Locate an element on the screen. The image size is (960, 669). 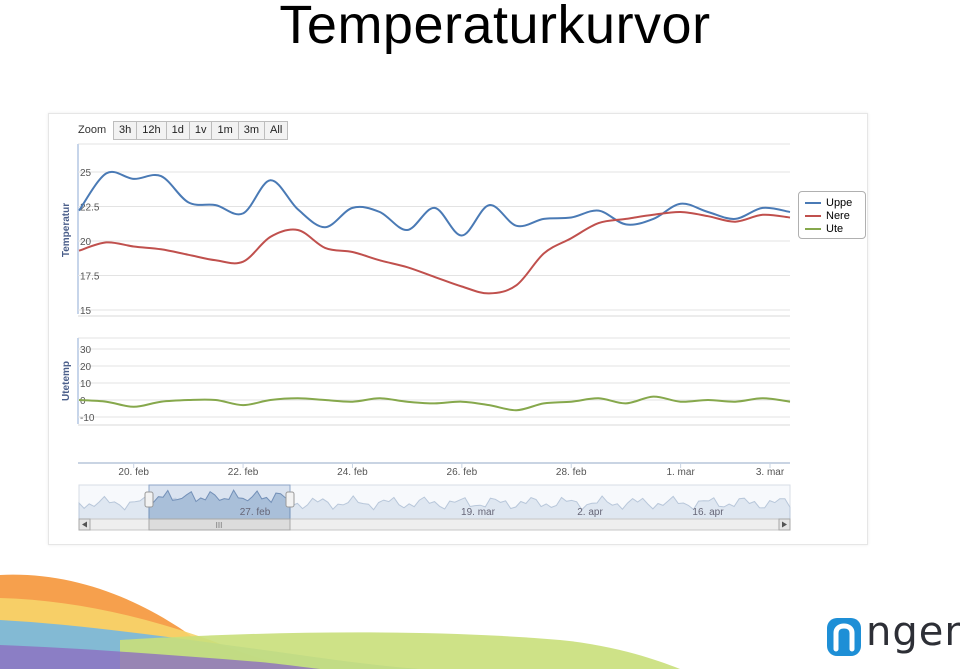
zoom-1d-button: 1d is located at coordinates (177, 130).